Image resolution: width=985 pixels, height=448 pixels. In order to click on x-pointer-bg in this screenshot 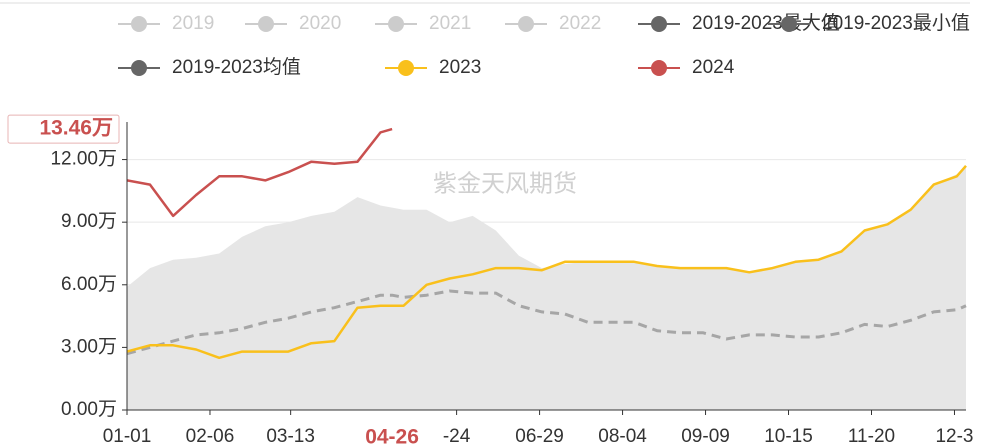, I will do `click(392, 436)`.